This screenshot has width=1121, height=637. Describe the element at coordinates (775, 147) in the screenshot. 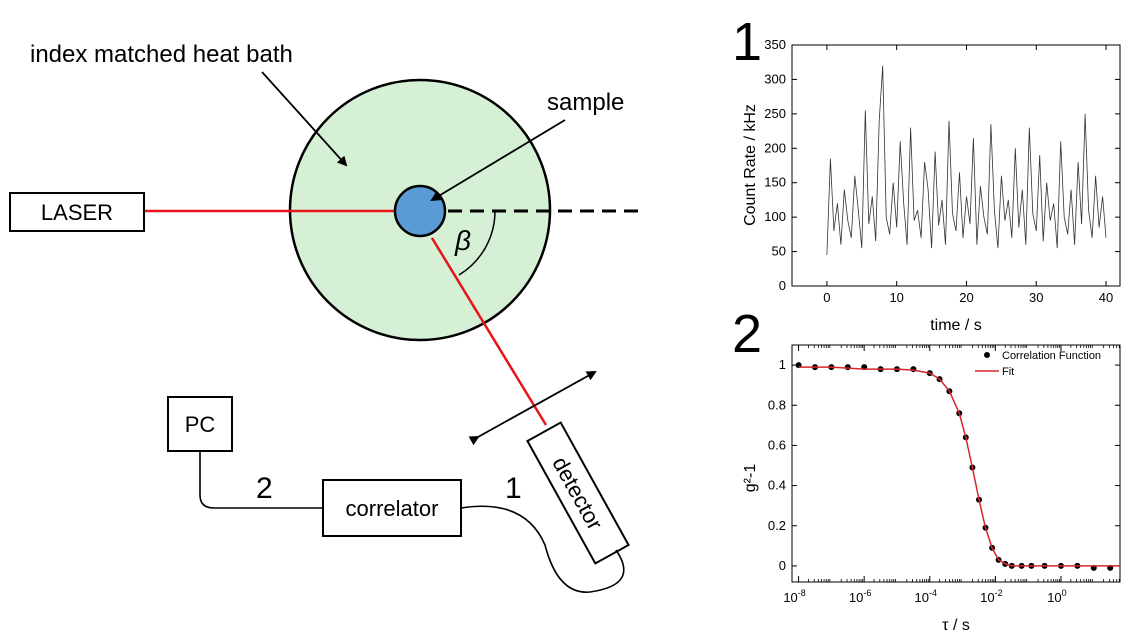

I see `chart1-y-tick-label: 200` at that location.